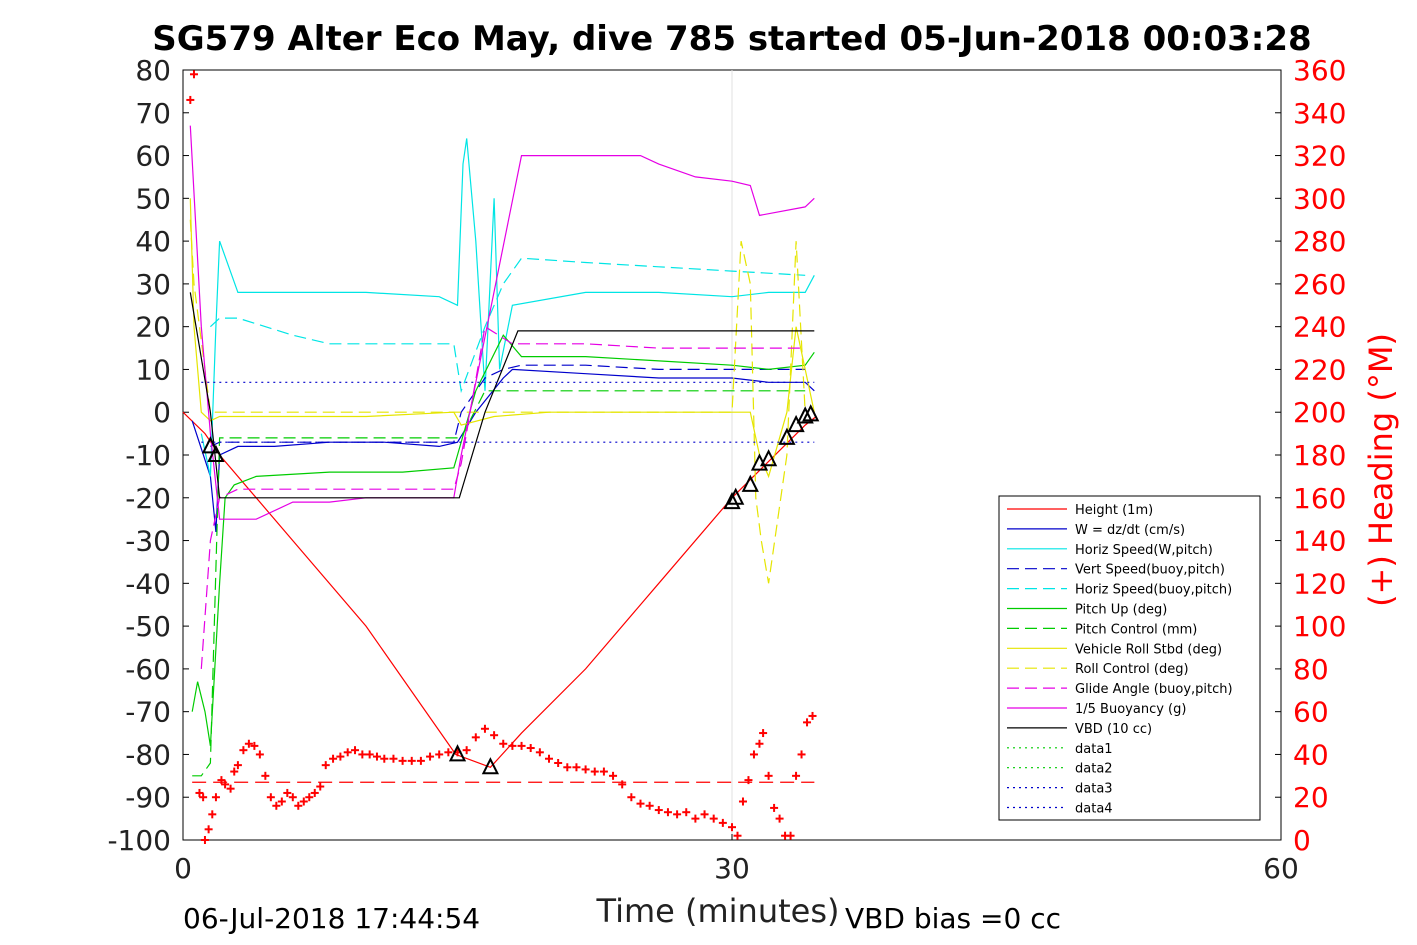  What do you see at coordinates (1094, 789) in the screenshot?
I see `legend-label: data3` at bounding box center [1094, 789].